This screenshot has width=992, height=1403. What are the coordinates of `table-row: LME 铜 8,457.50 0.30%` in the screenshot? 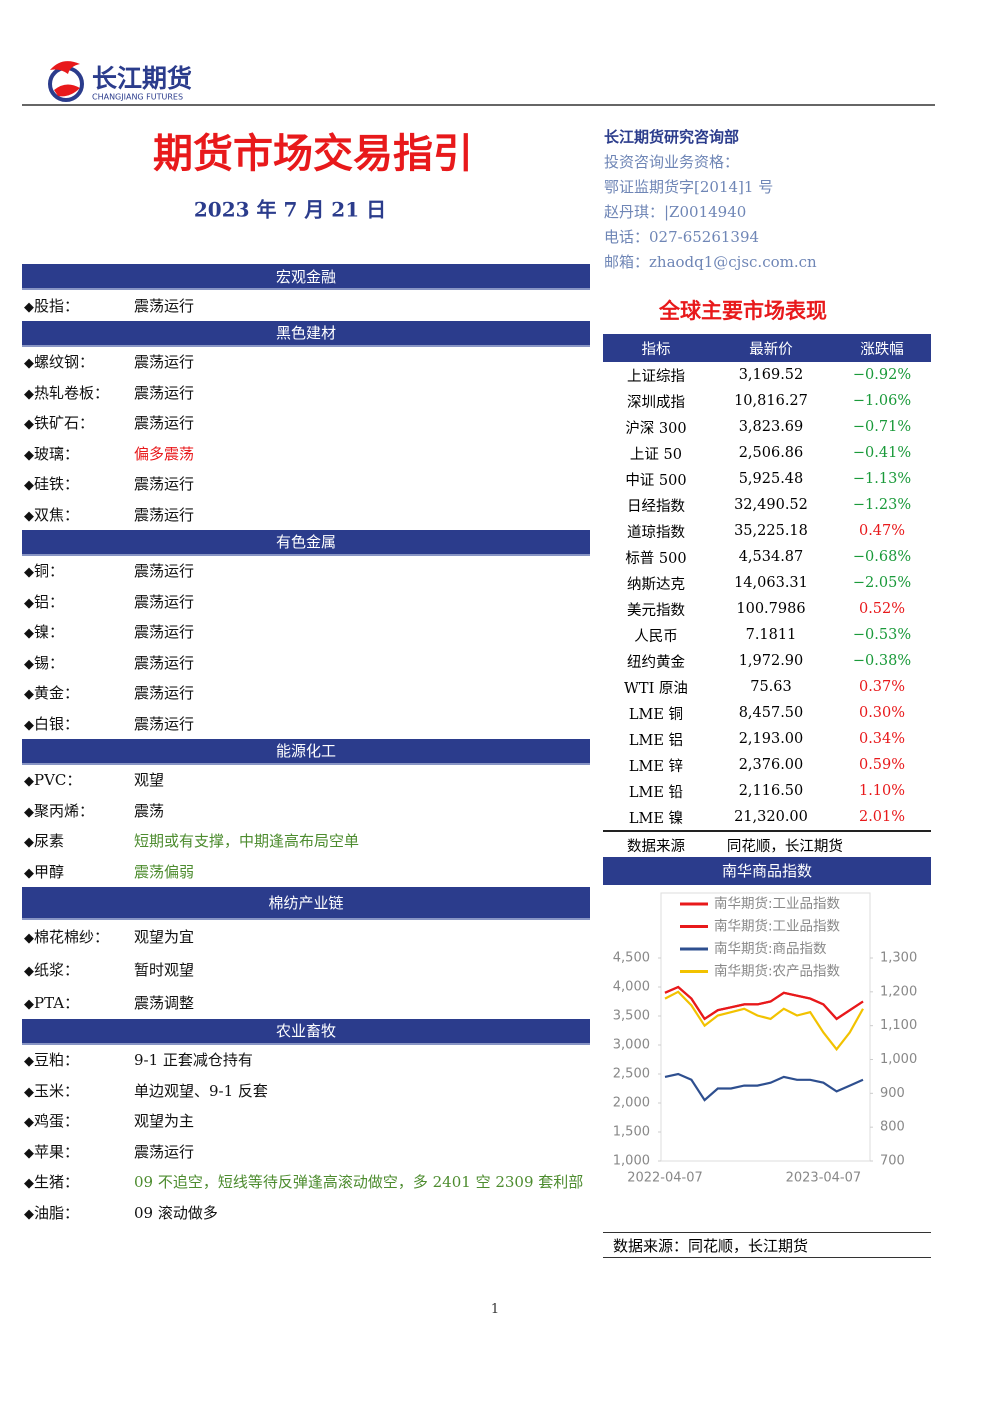 It's located at (767, 713).